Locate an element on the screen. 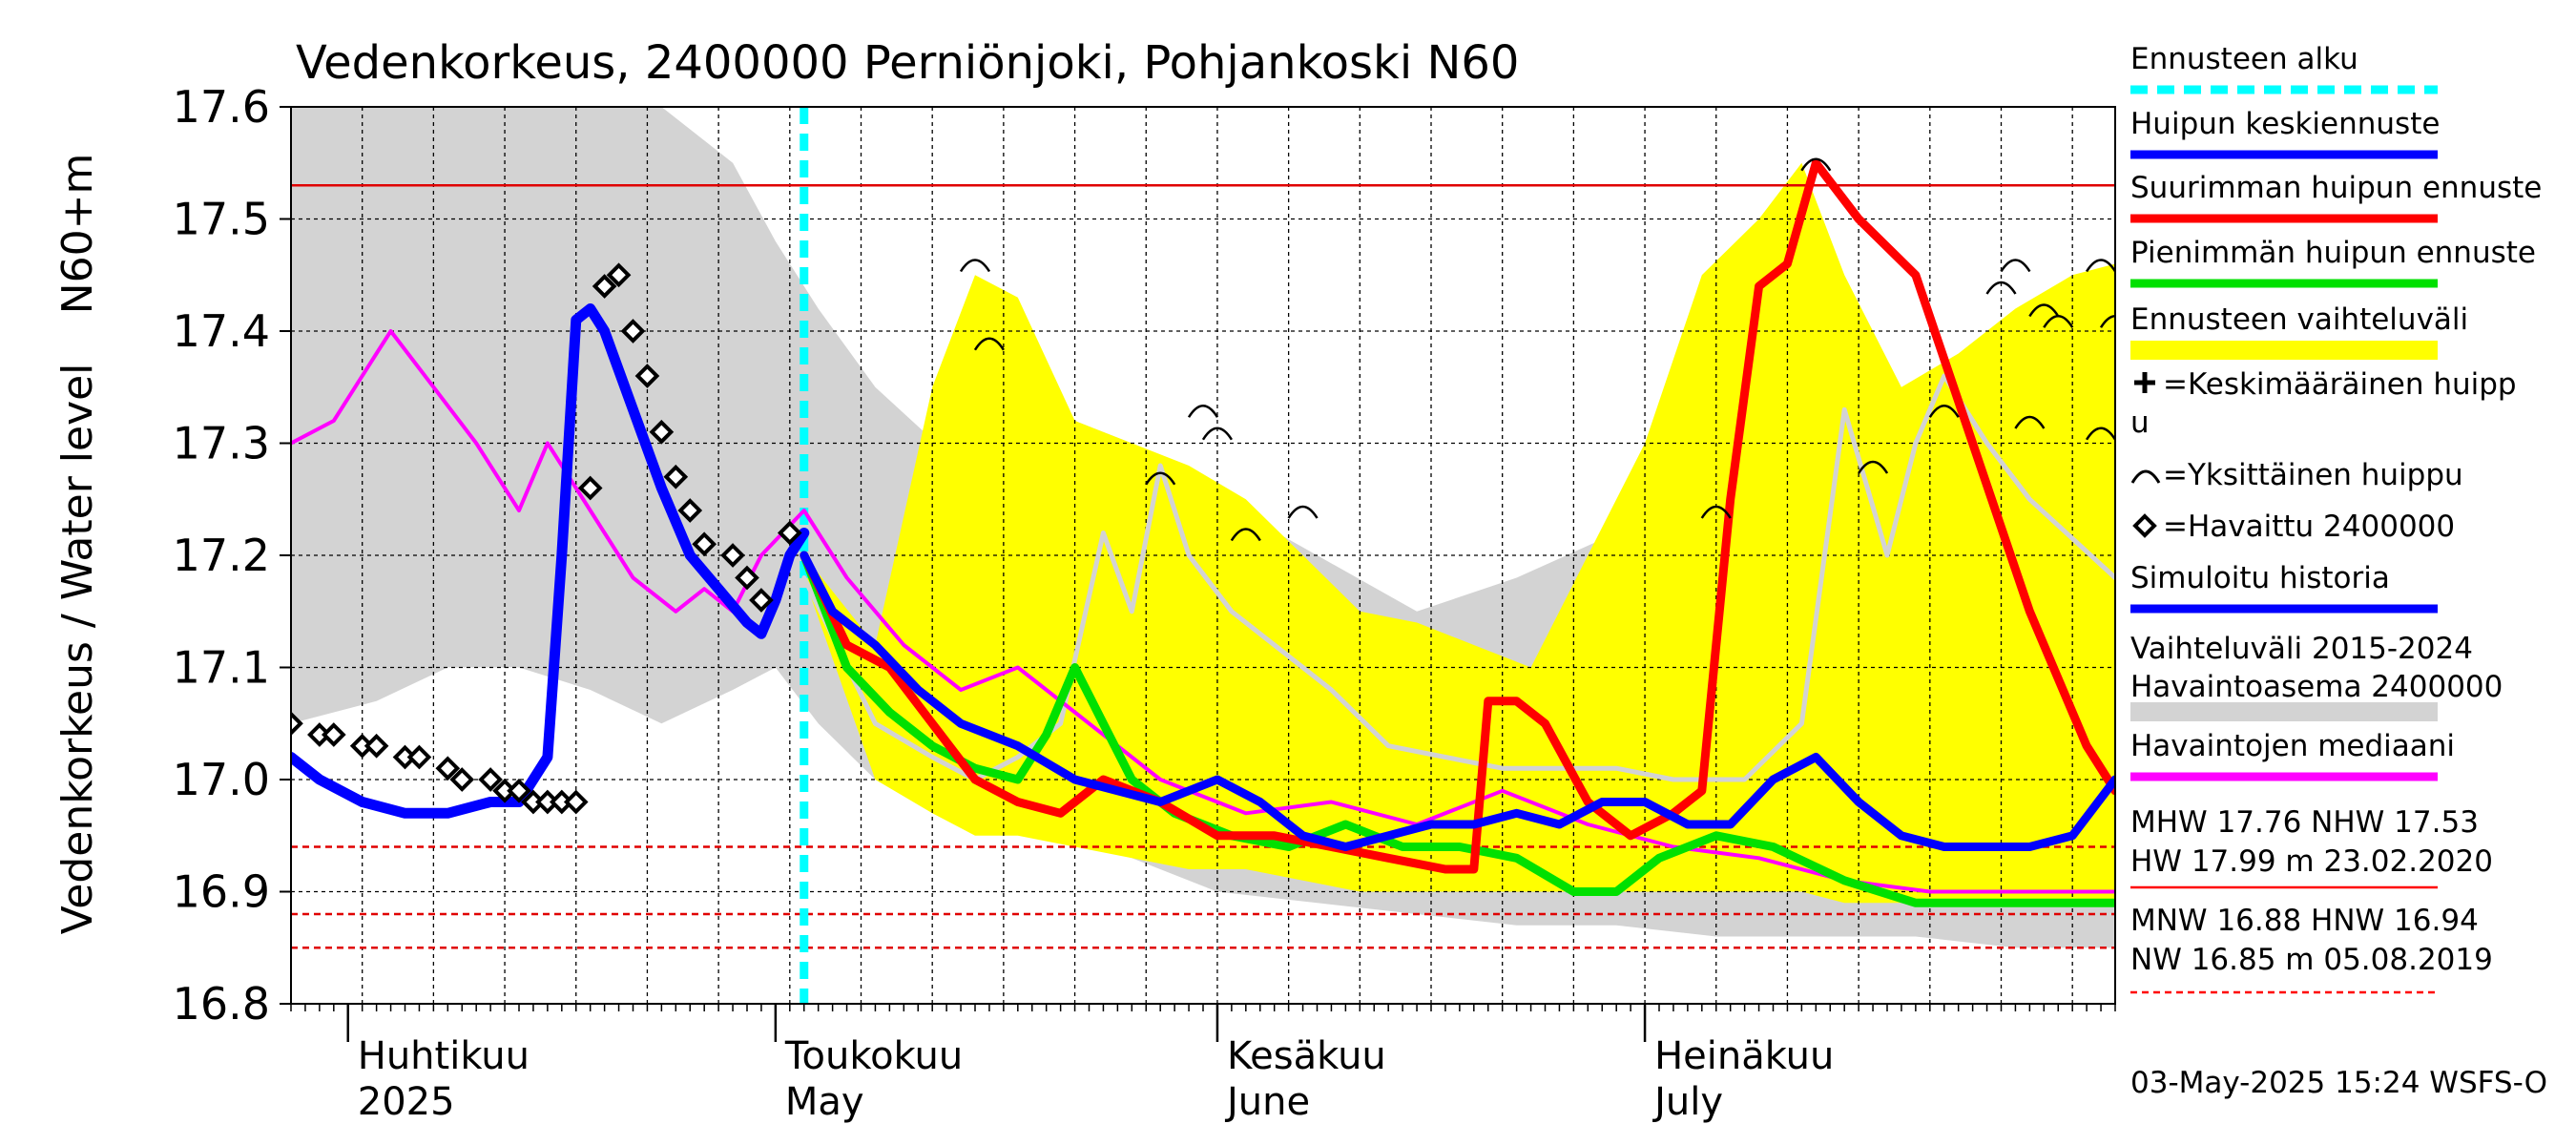  x-month-label-en: July is located at coordinates (1687, 1102).